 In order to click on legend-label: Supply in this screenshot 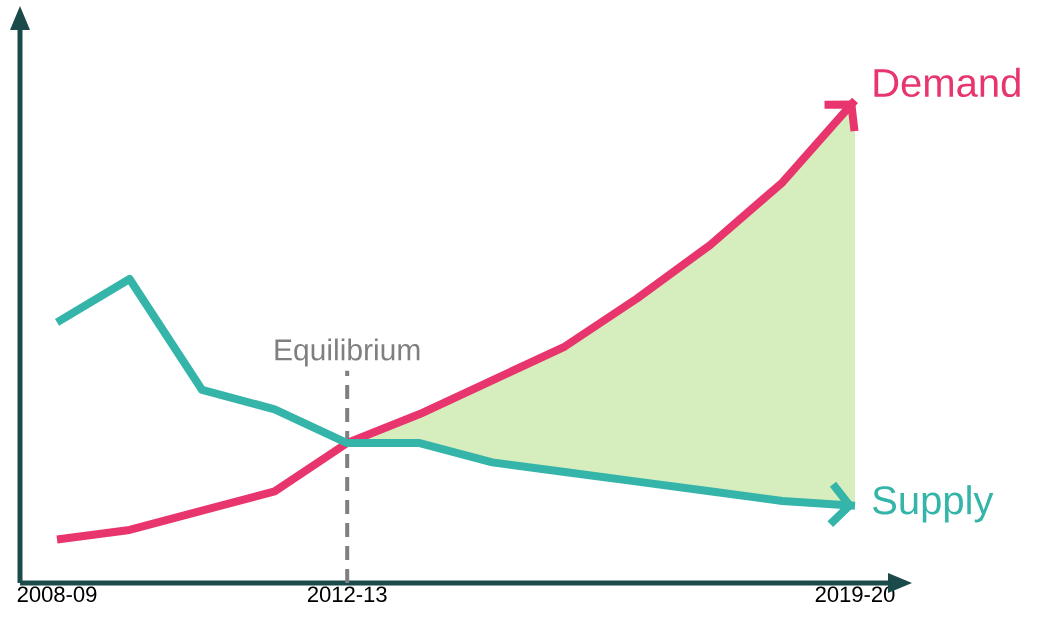, I will do `click(933, 504)`.